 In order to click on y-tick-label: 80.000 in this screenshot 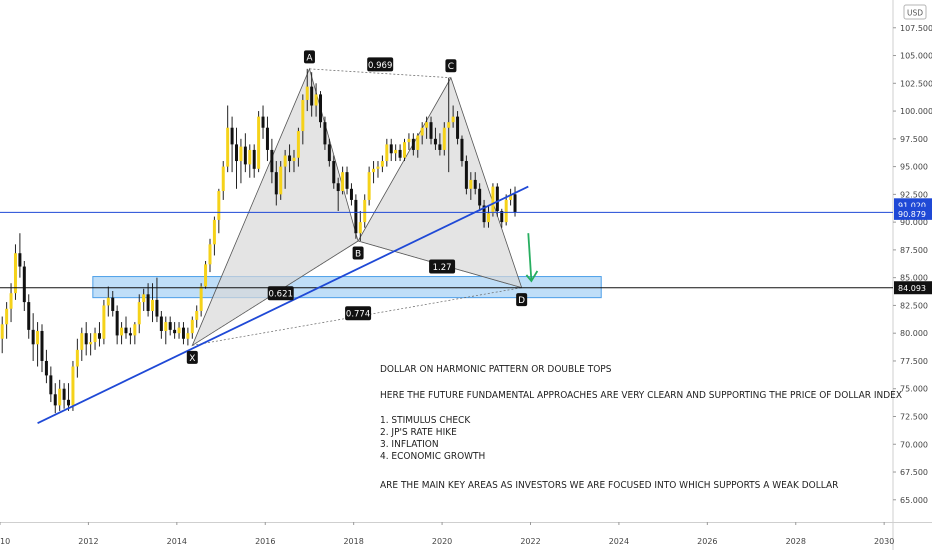, I will do `click(914, 333)`.